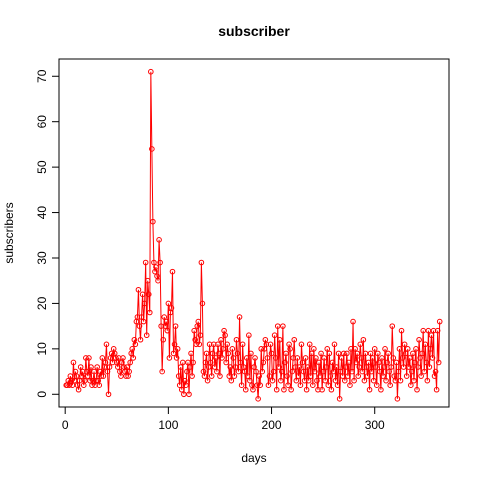  I want to click on y-tick-label: 10, so click(42, 349).